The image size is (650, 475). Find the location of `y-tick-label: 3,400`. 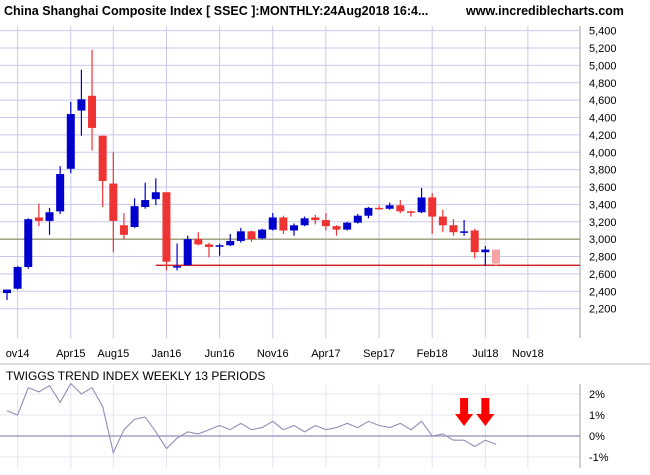

y-tick-label: 3,400 is located at coordinates (603, 205).